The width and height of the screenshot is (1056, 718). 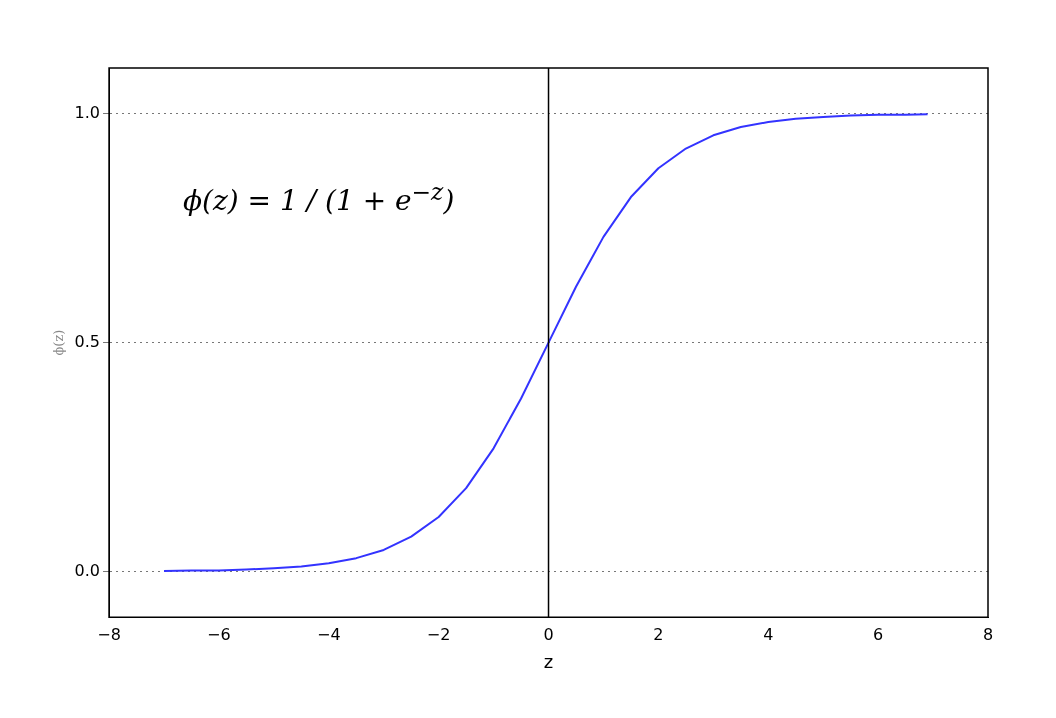 I want to click on x-tick-label: 6, so click(x=878, y=634).